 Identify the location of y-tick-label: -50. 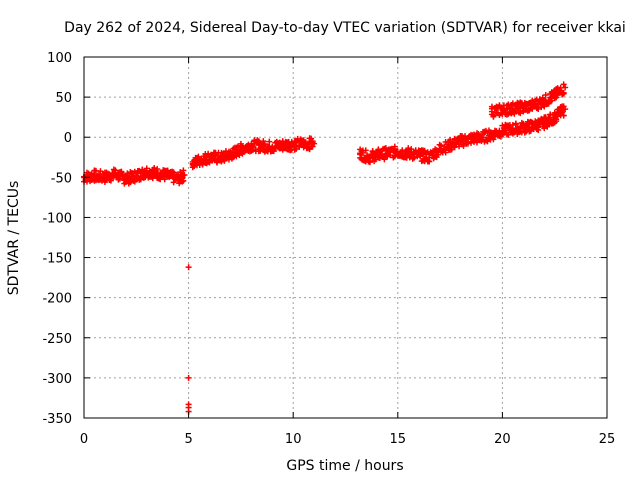
(61, 178).